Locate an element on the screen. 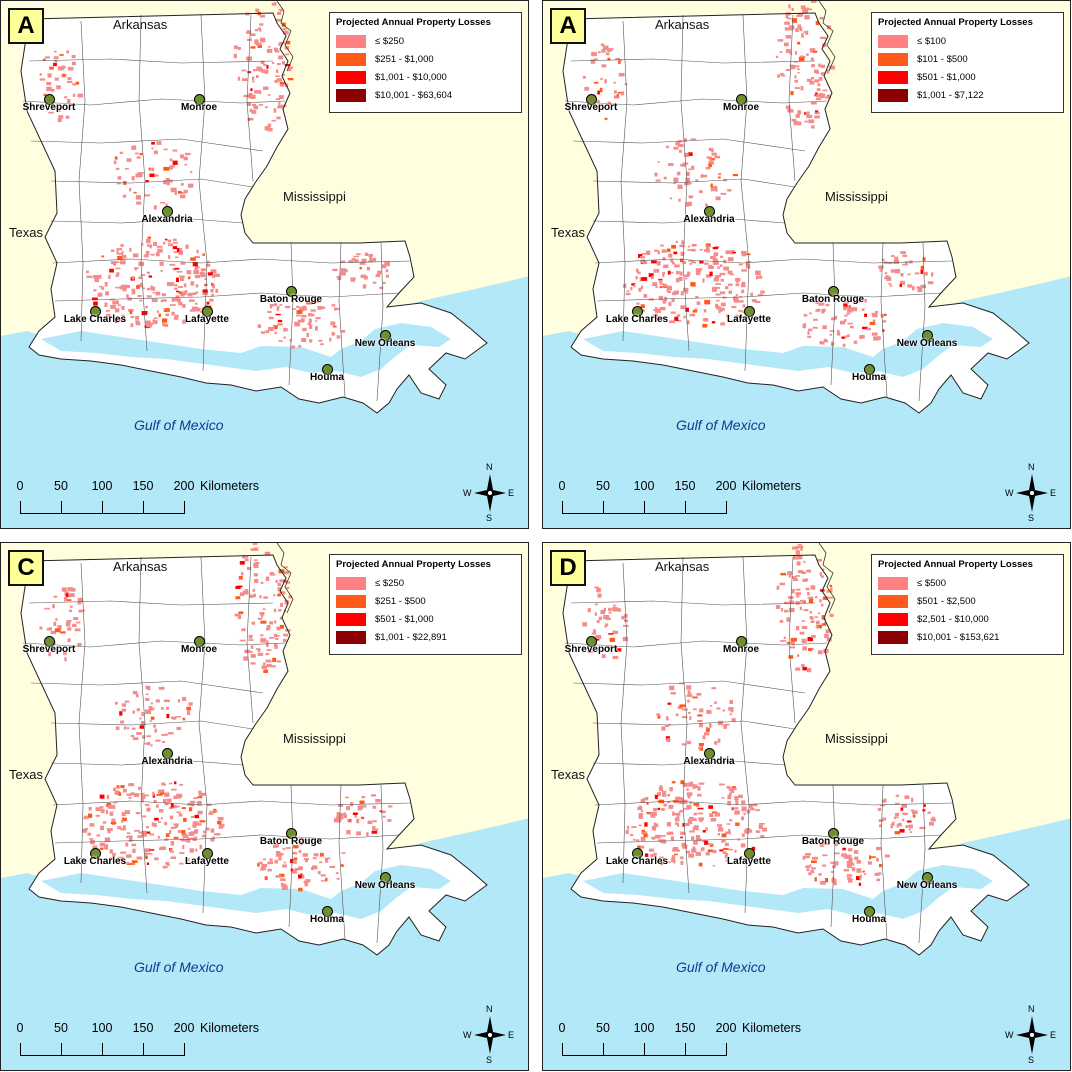 The height and width of the screenshot is (1072, 1072). city-label: Houma is located at coordinates (327, 377).